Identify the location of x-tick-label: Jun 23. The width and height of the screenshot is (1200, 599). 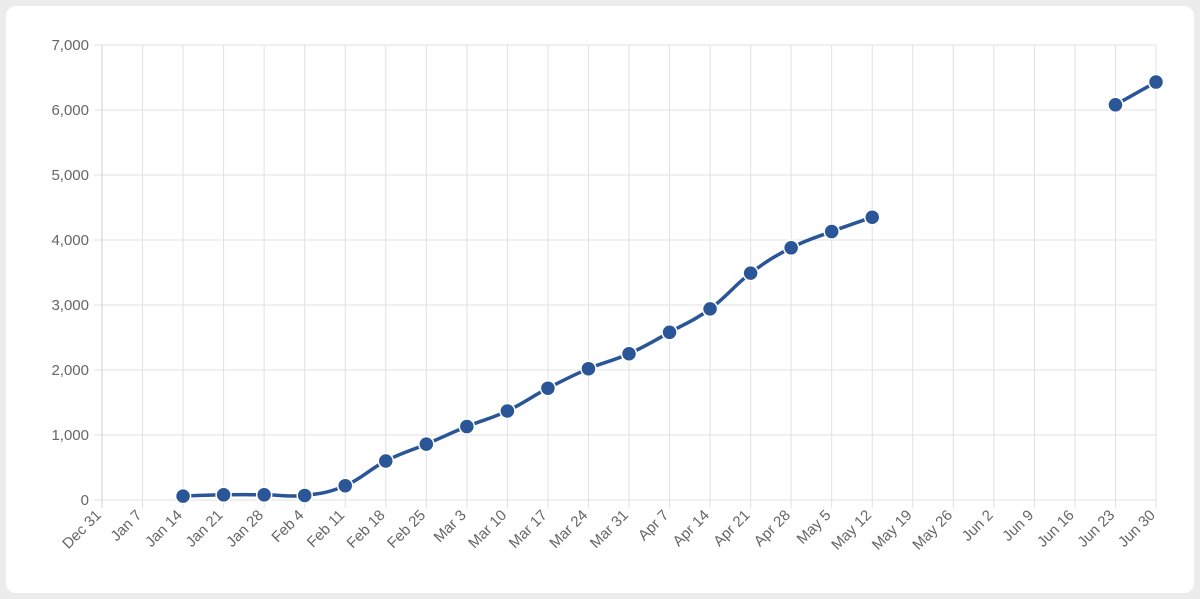
(1096, 529).